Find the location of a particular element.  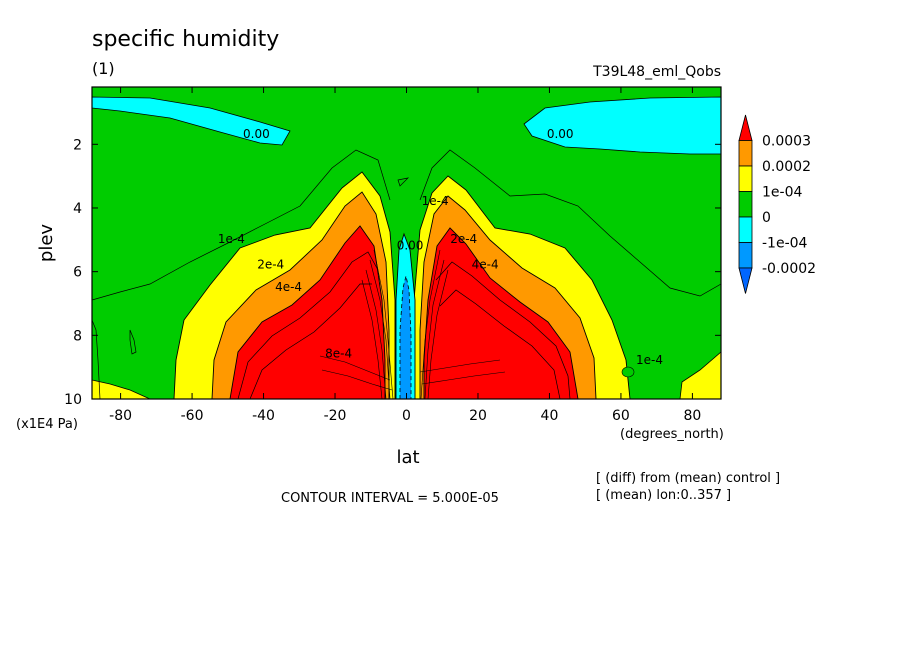

equatorial-deep-negative is located at coordinates (405, 337).